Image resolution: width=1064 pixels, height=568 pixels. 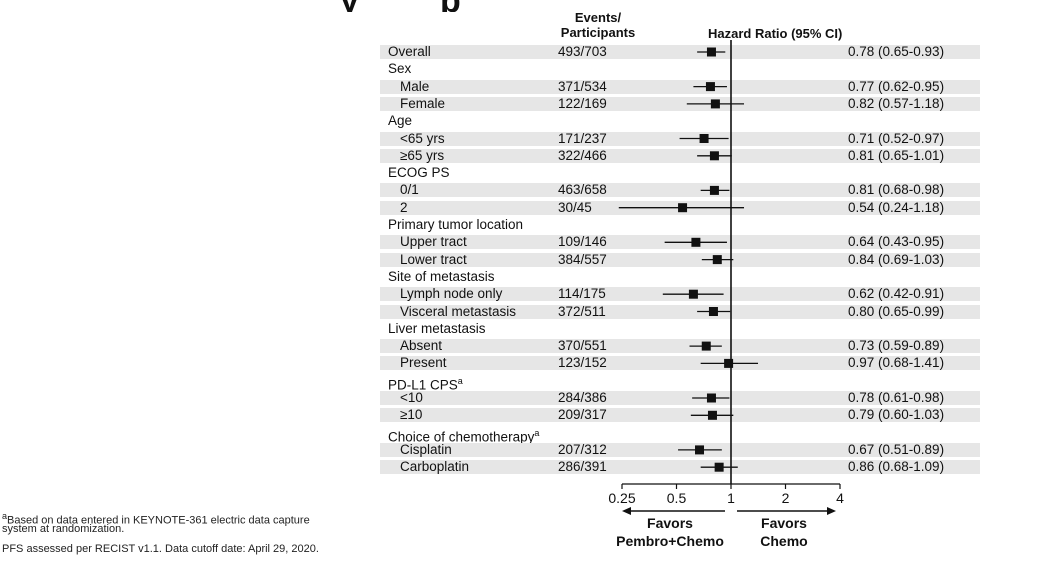 I want to click on events-header: Events/ Participants, so click(x=598, y=25).